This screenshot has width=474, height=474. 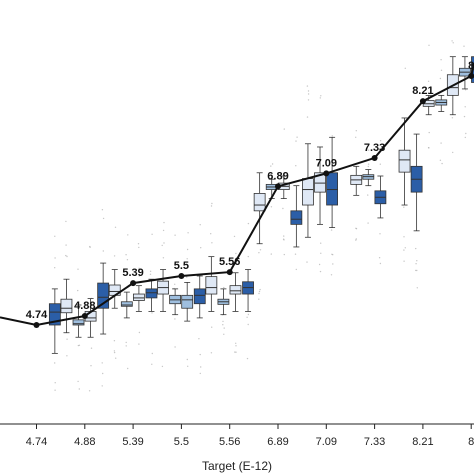 I want to click on x-axis-title: Target (E-12), so click(x=237, y=466).